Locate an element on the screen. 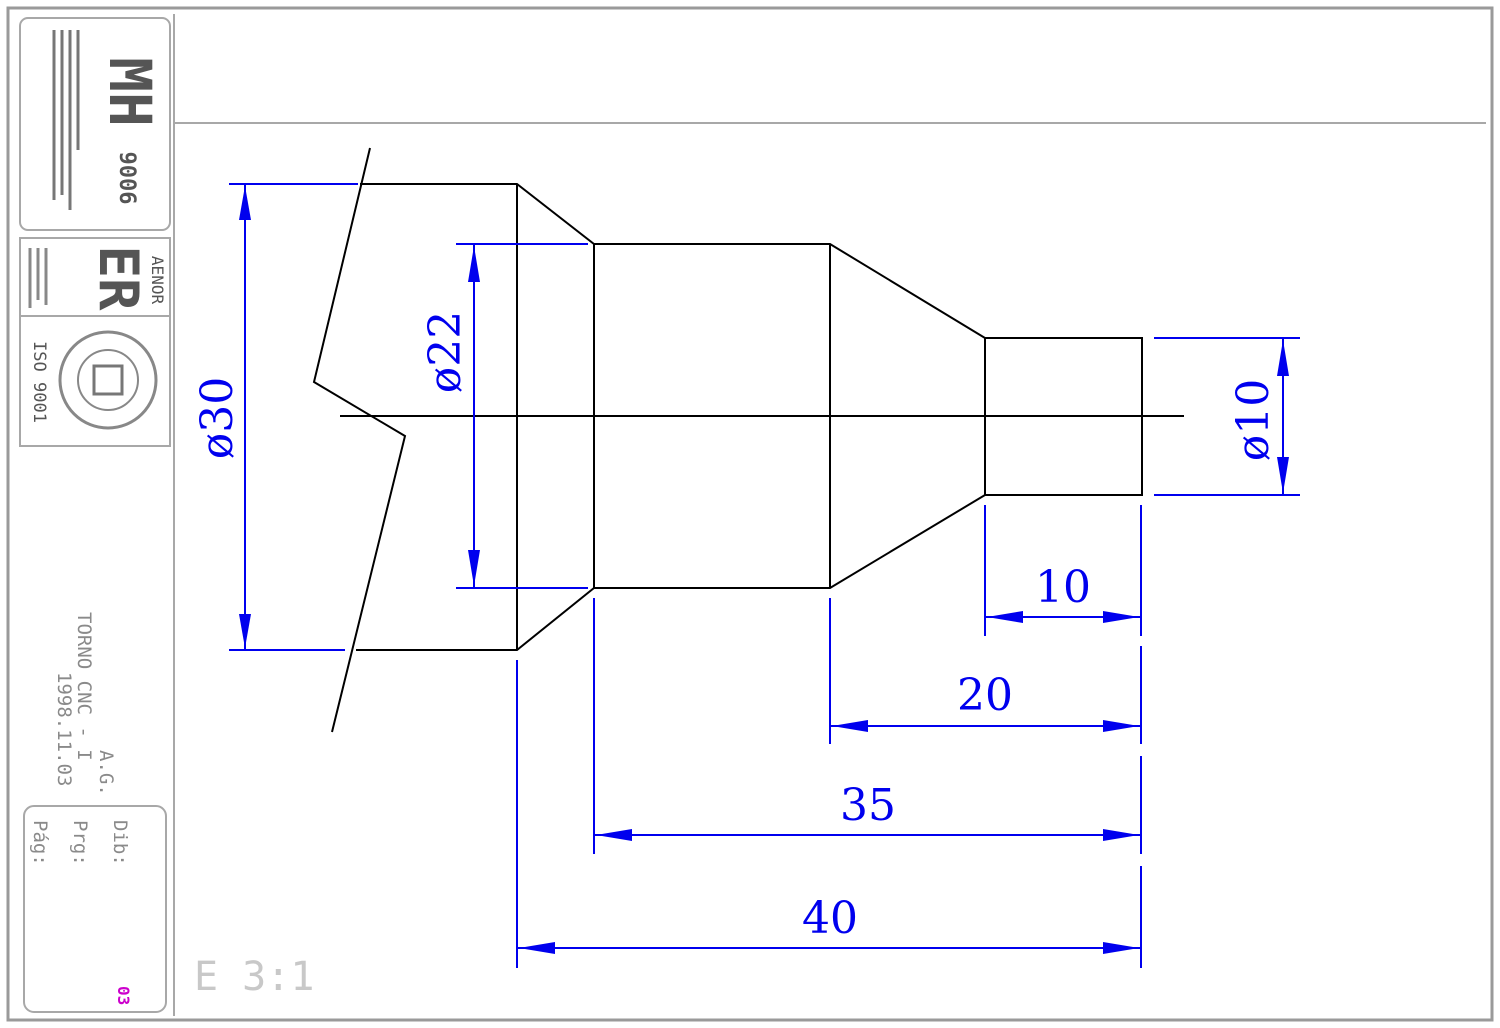 Image resolution: width=1500 pixels, height=1028 pixels. dimension-length-40-label: 40 is located at coordinates (830, 918).